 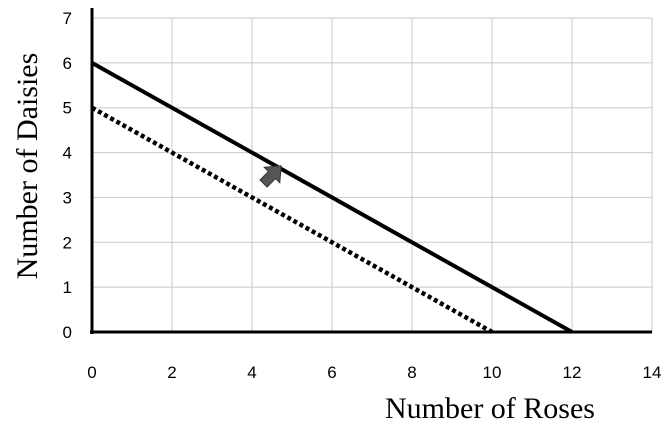 I want to click on y-tick-label-4: 4, so click(x=67, y=153).